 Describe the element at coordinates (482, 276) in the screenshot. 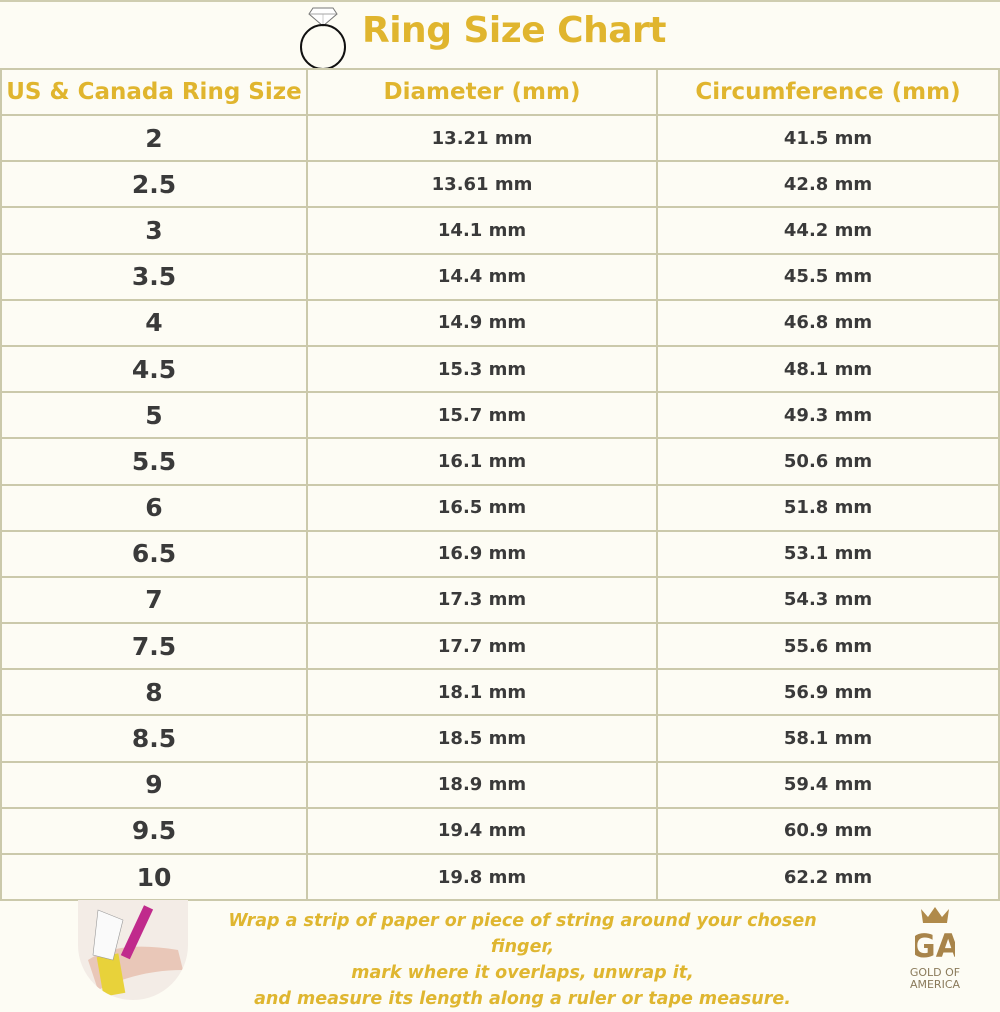

I see `diameter-cell: 14.4 mm` at that location.